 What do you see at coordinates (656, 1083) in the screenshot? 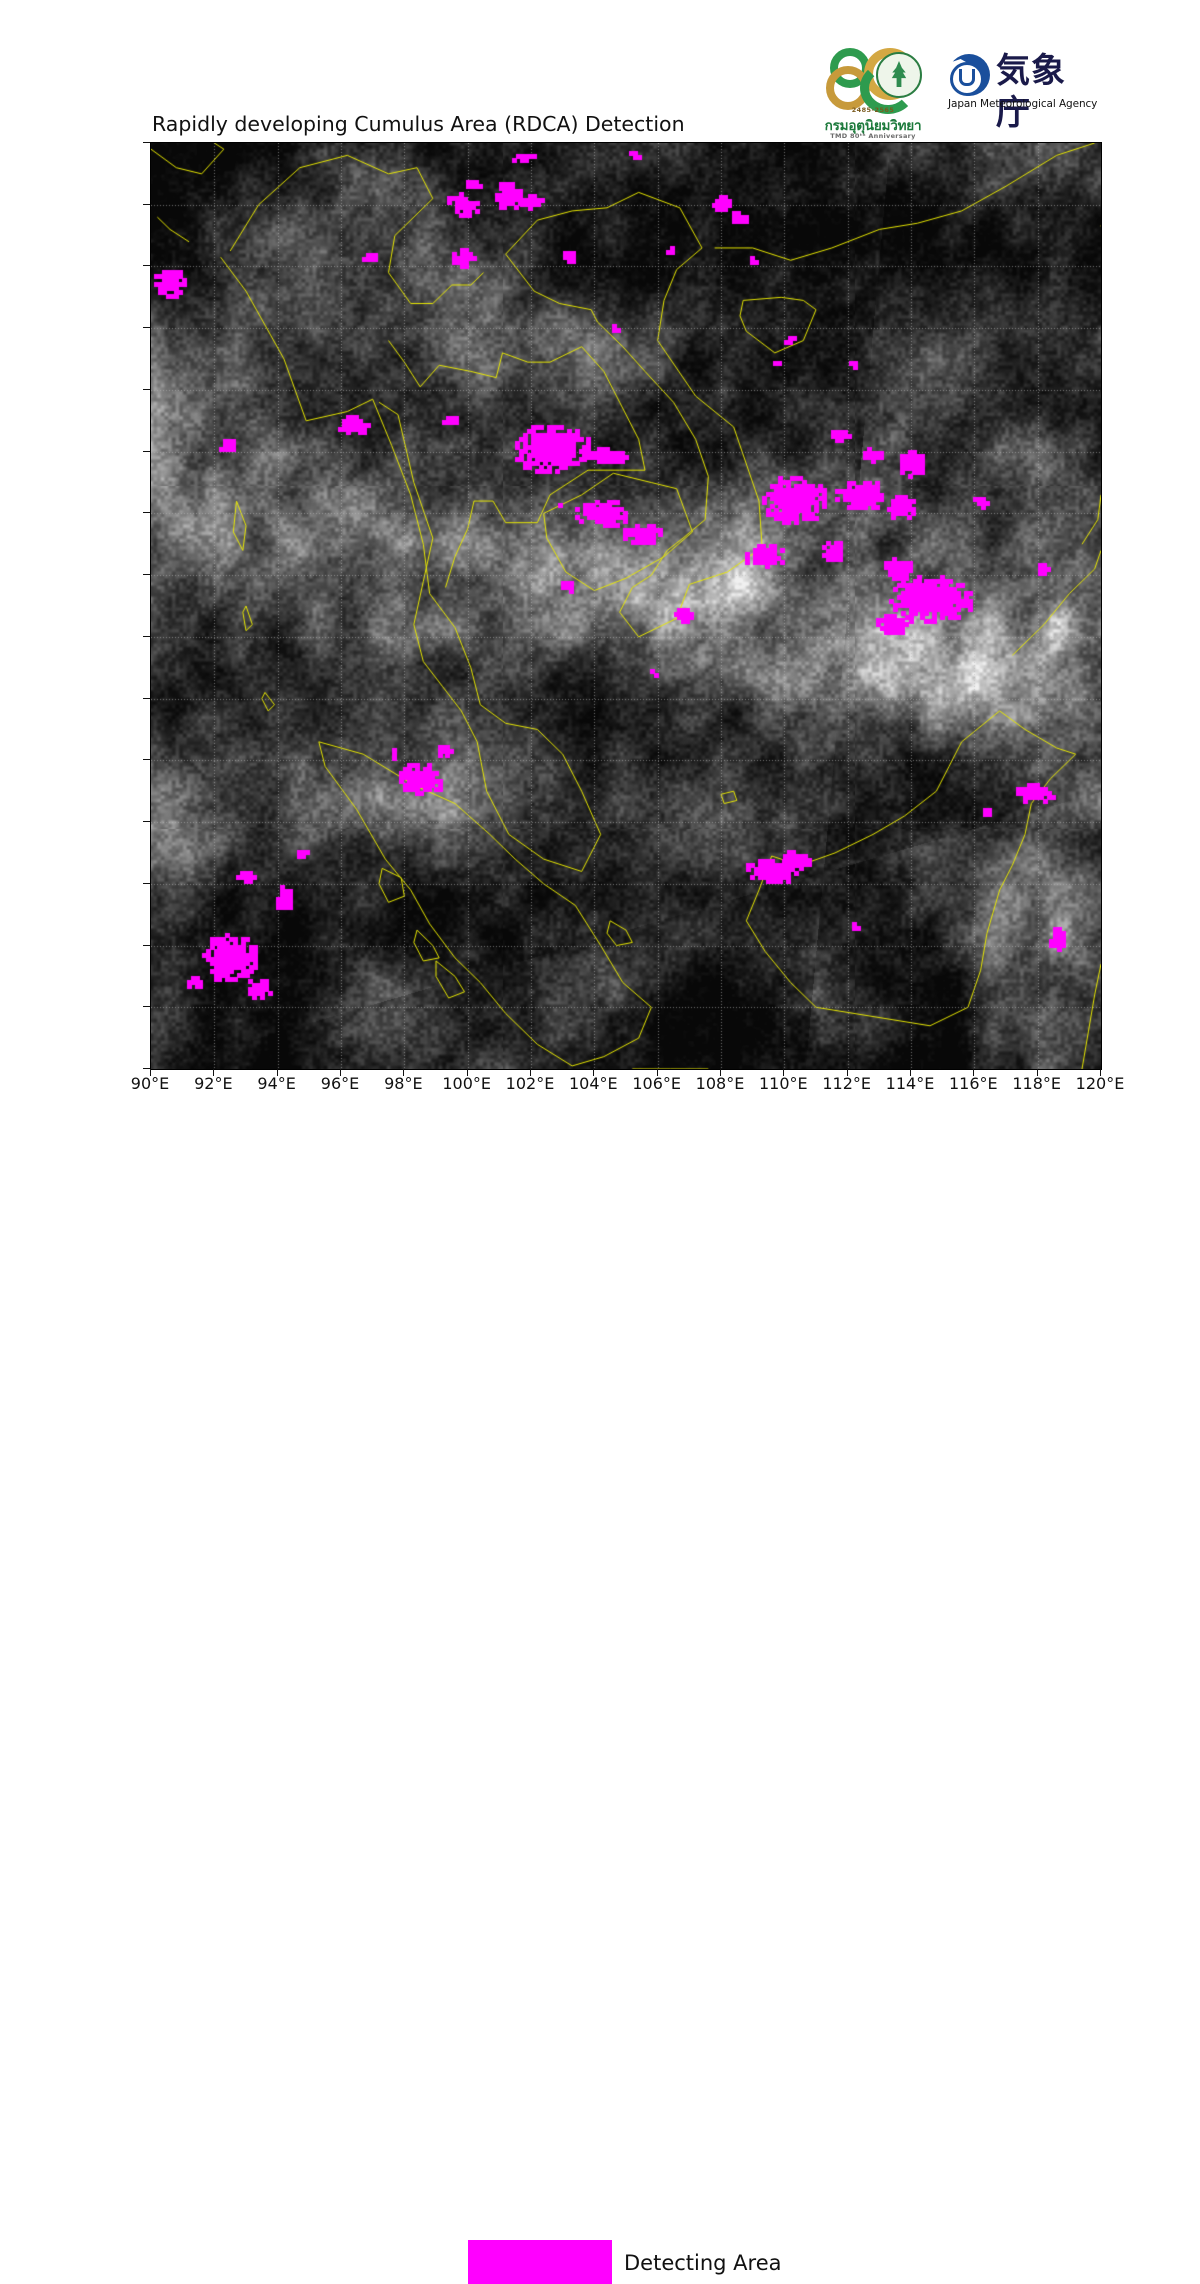
I see `x-axis-tick-label: 106°E` at bounding box center [656, 1083].